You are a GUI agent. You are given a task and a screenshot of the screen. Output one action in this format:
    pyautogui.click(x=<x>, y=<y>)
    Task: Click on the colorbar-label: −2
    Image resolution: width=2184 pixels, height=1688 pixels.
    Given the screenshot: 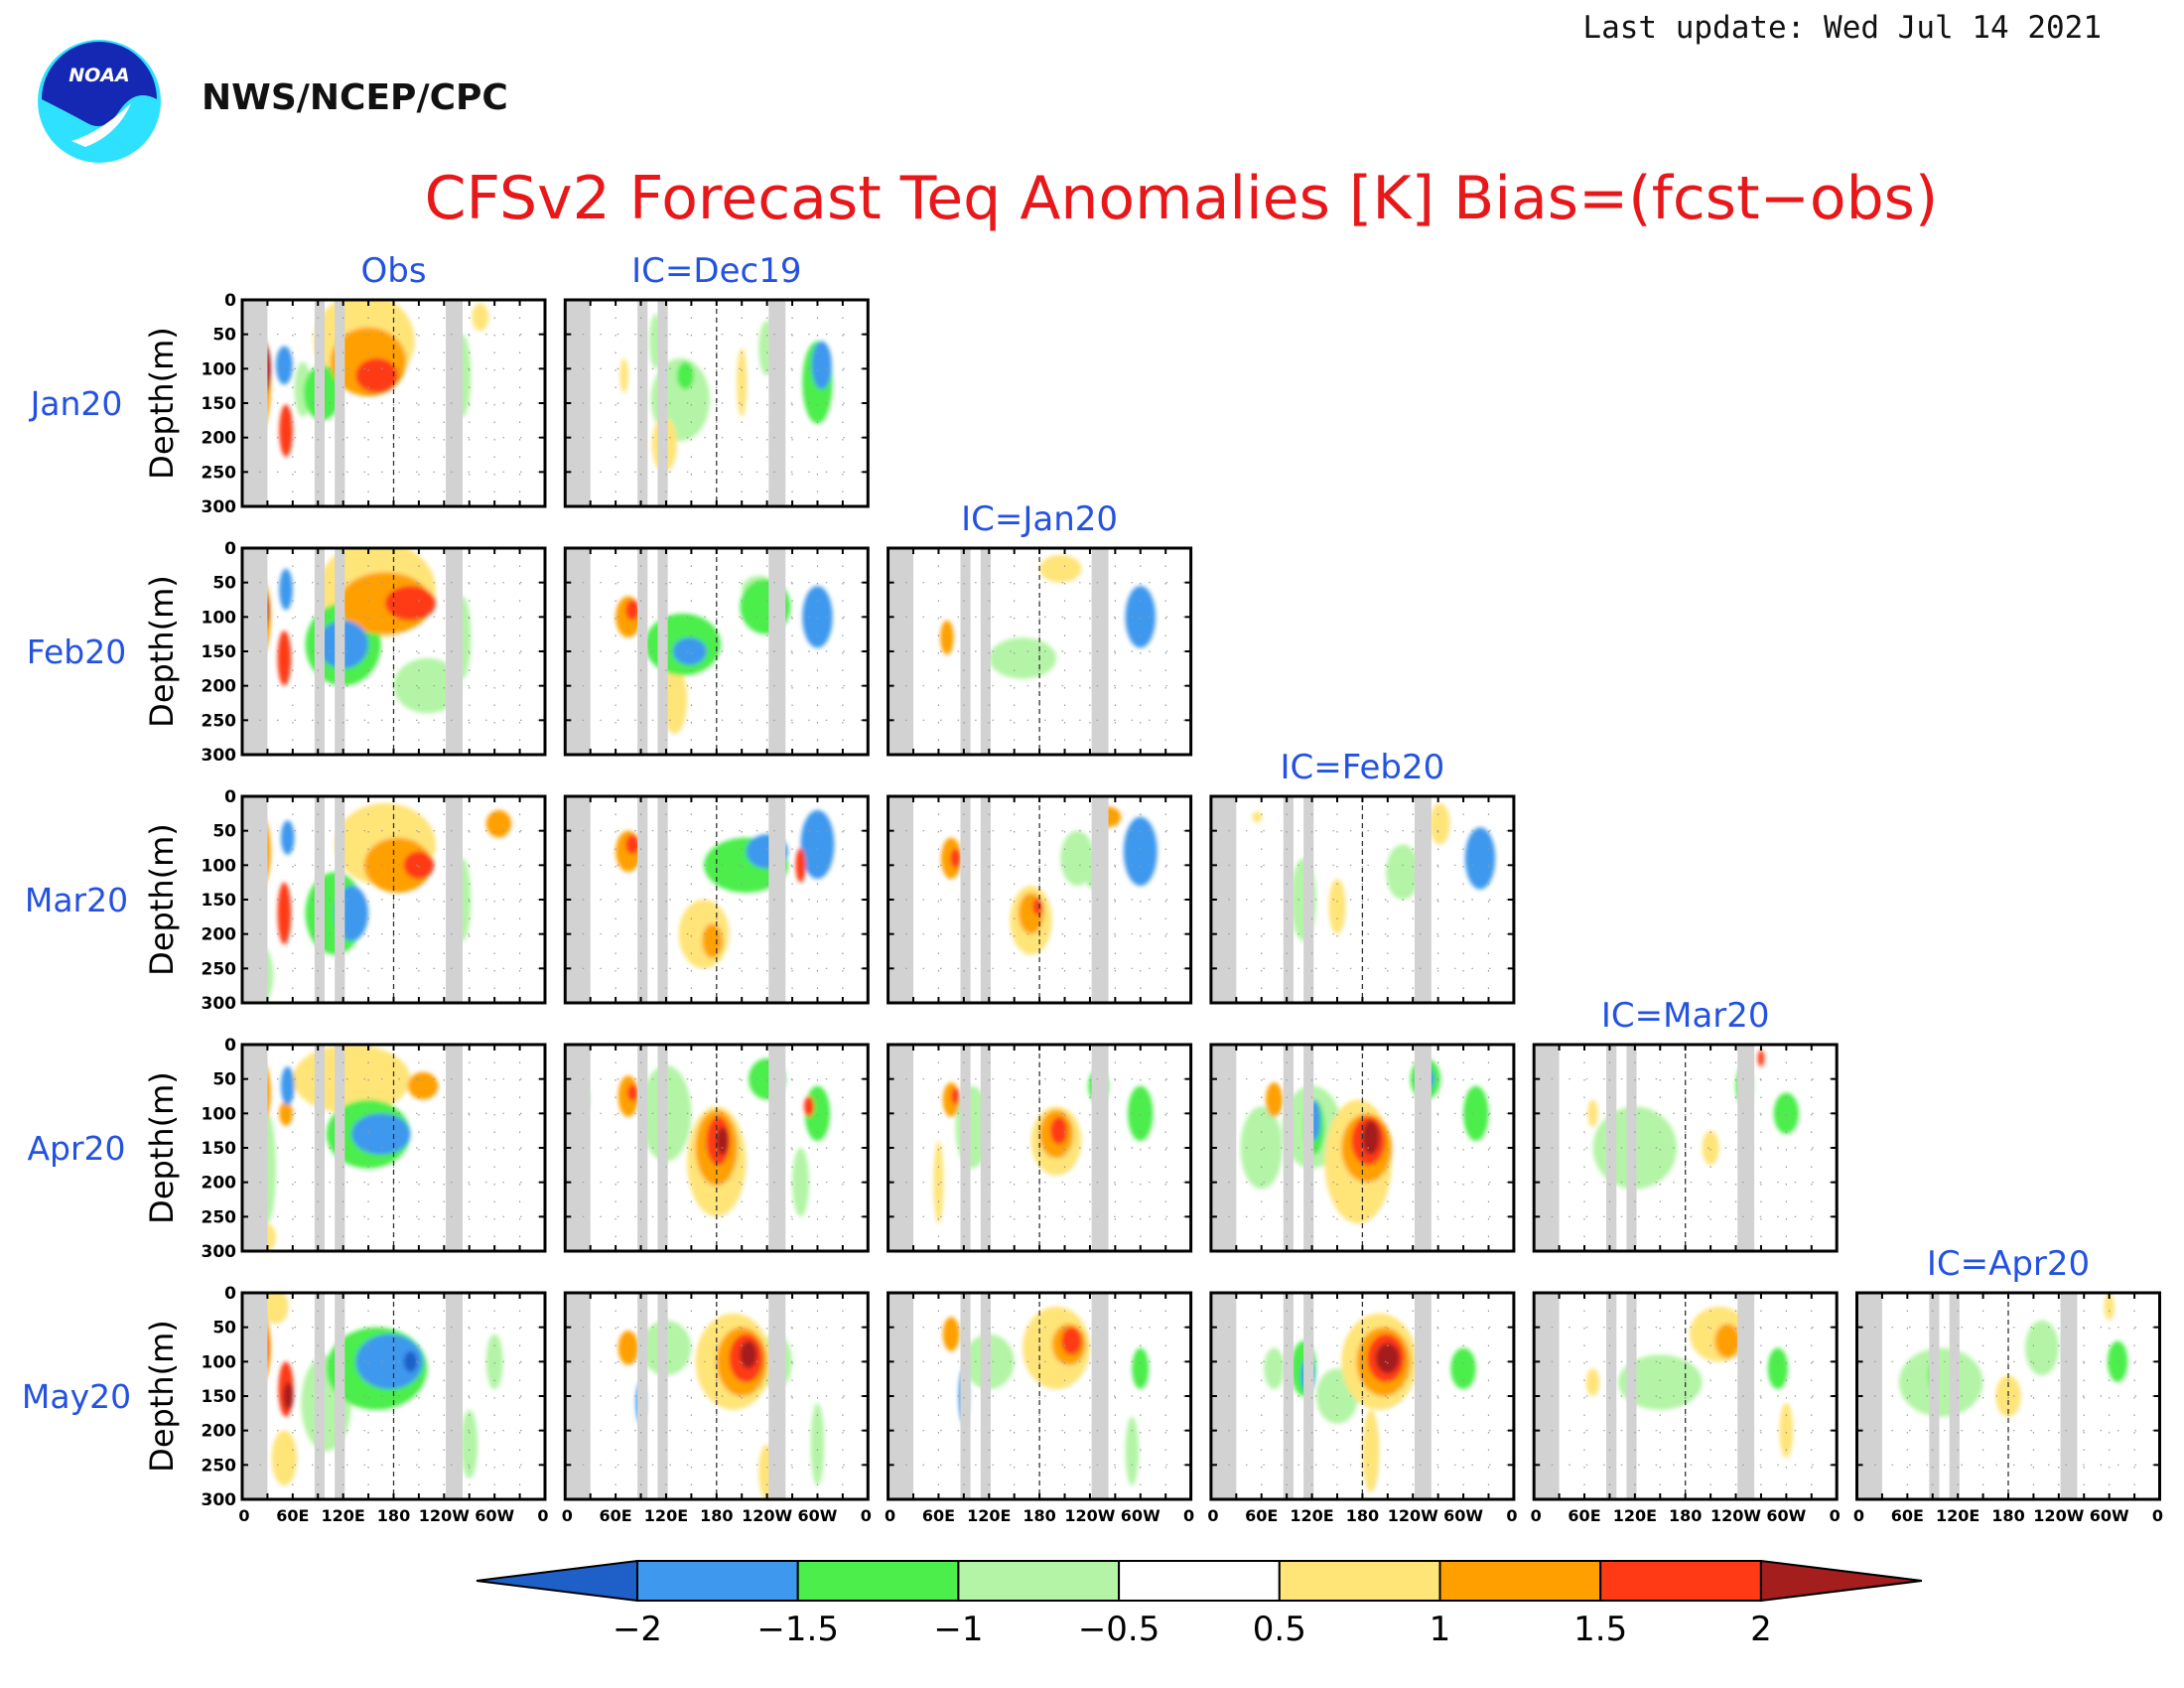 What is the action you would take?
    pyautogui.click(x=637, y=1629)
    